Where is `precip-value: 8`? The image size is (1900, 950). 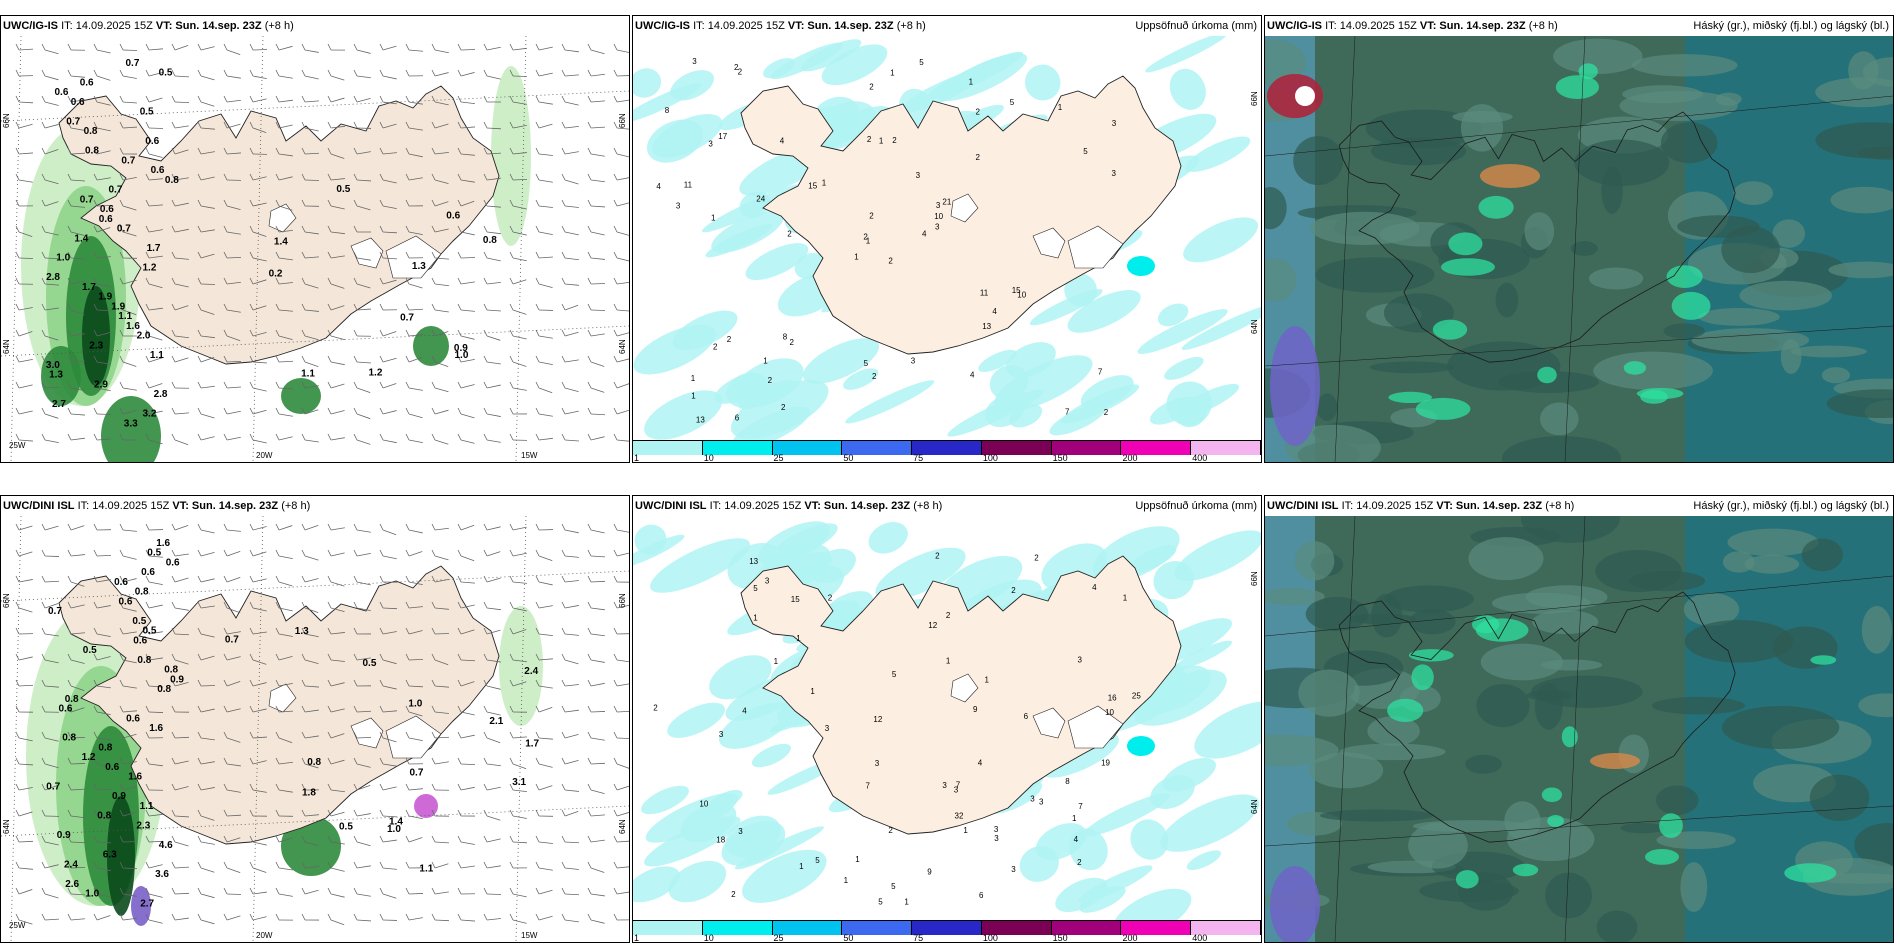 precip-value: 8 is located at coordinates (785, 337).